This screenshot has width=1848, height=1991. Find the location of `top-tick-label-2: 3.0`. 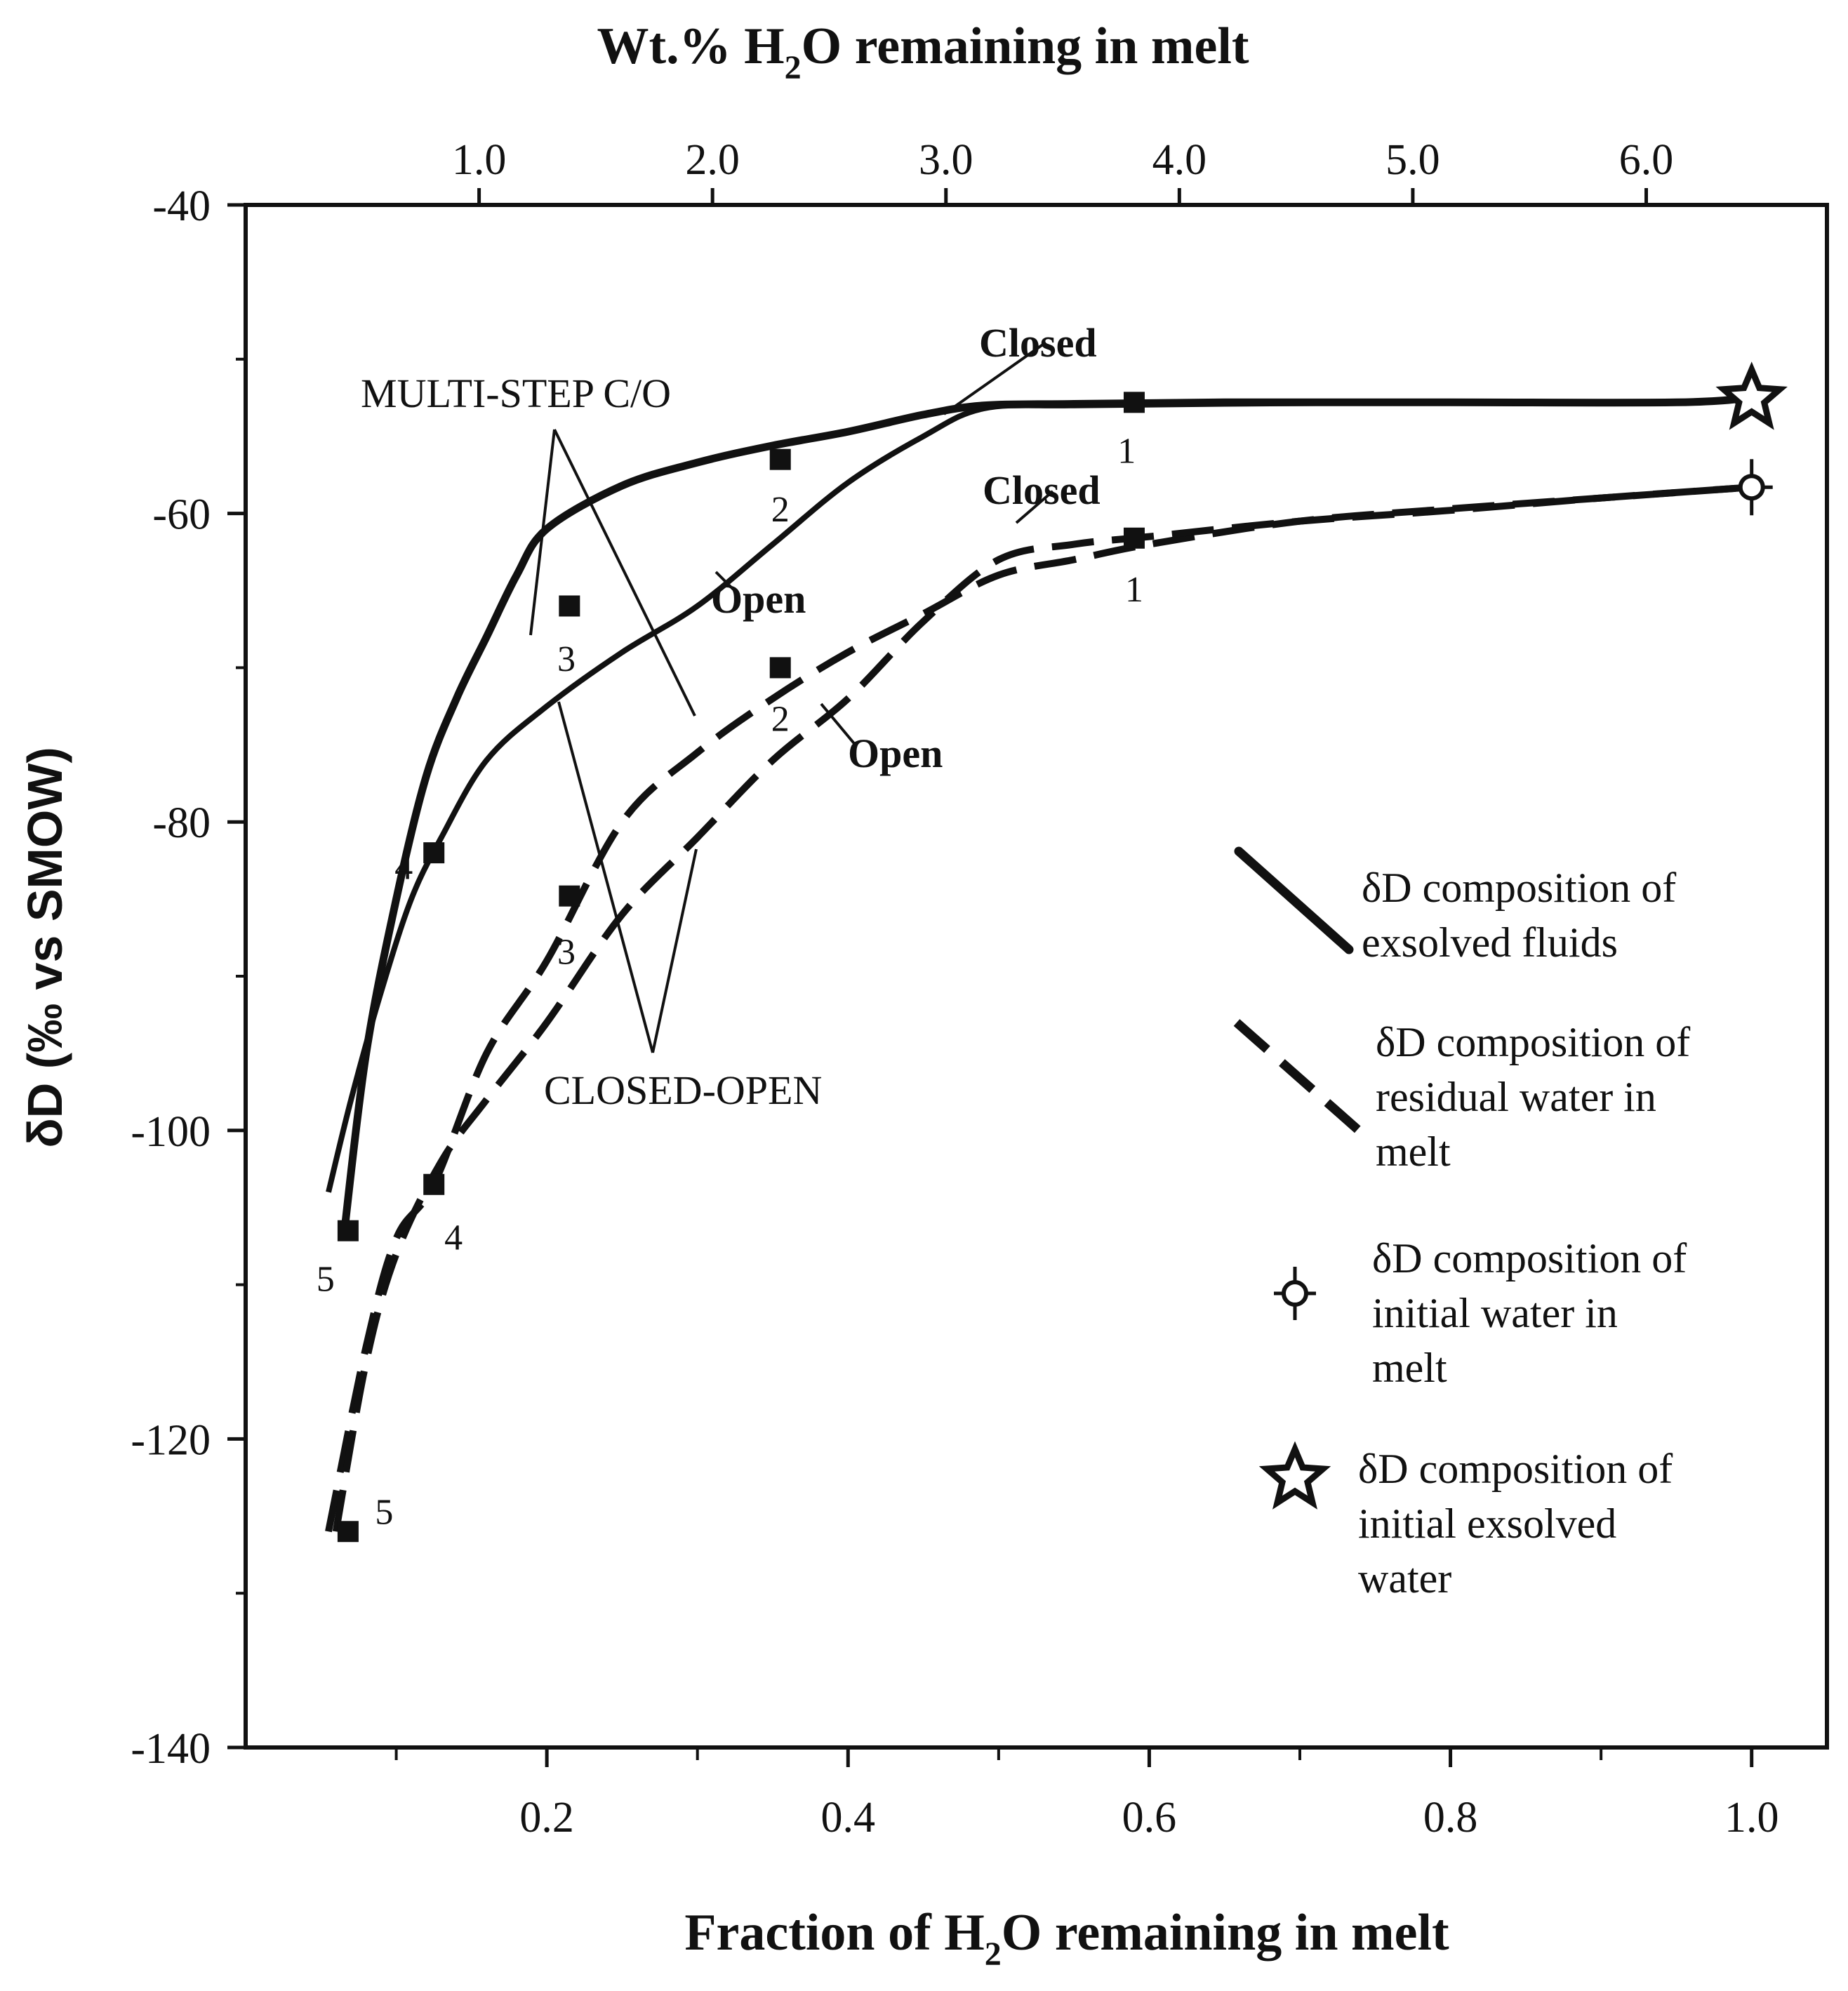

top-tick-label-2: 3.0 is located at coordinates (946, 160).